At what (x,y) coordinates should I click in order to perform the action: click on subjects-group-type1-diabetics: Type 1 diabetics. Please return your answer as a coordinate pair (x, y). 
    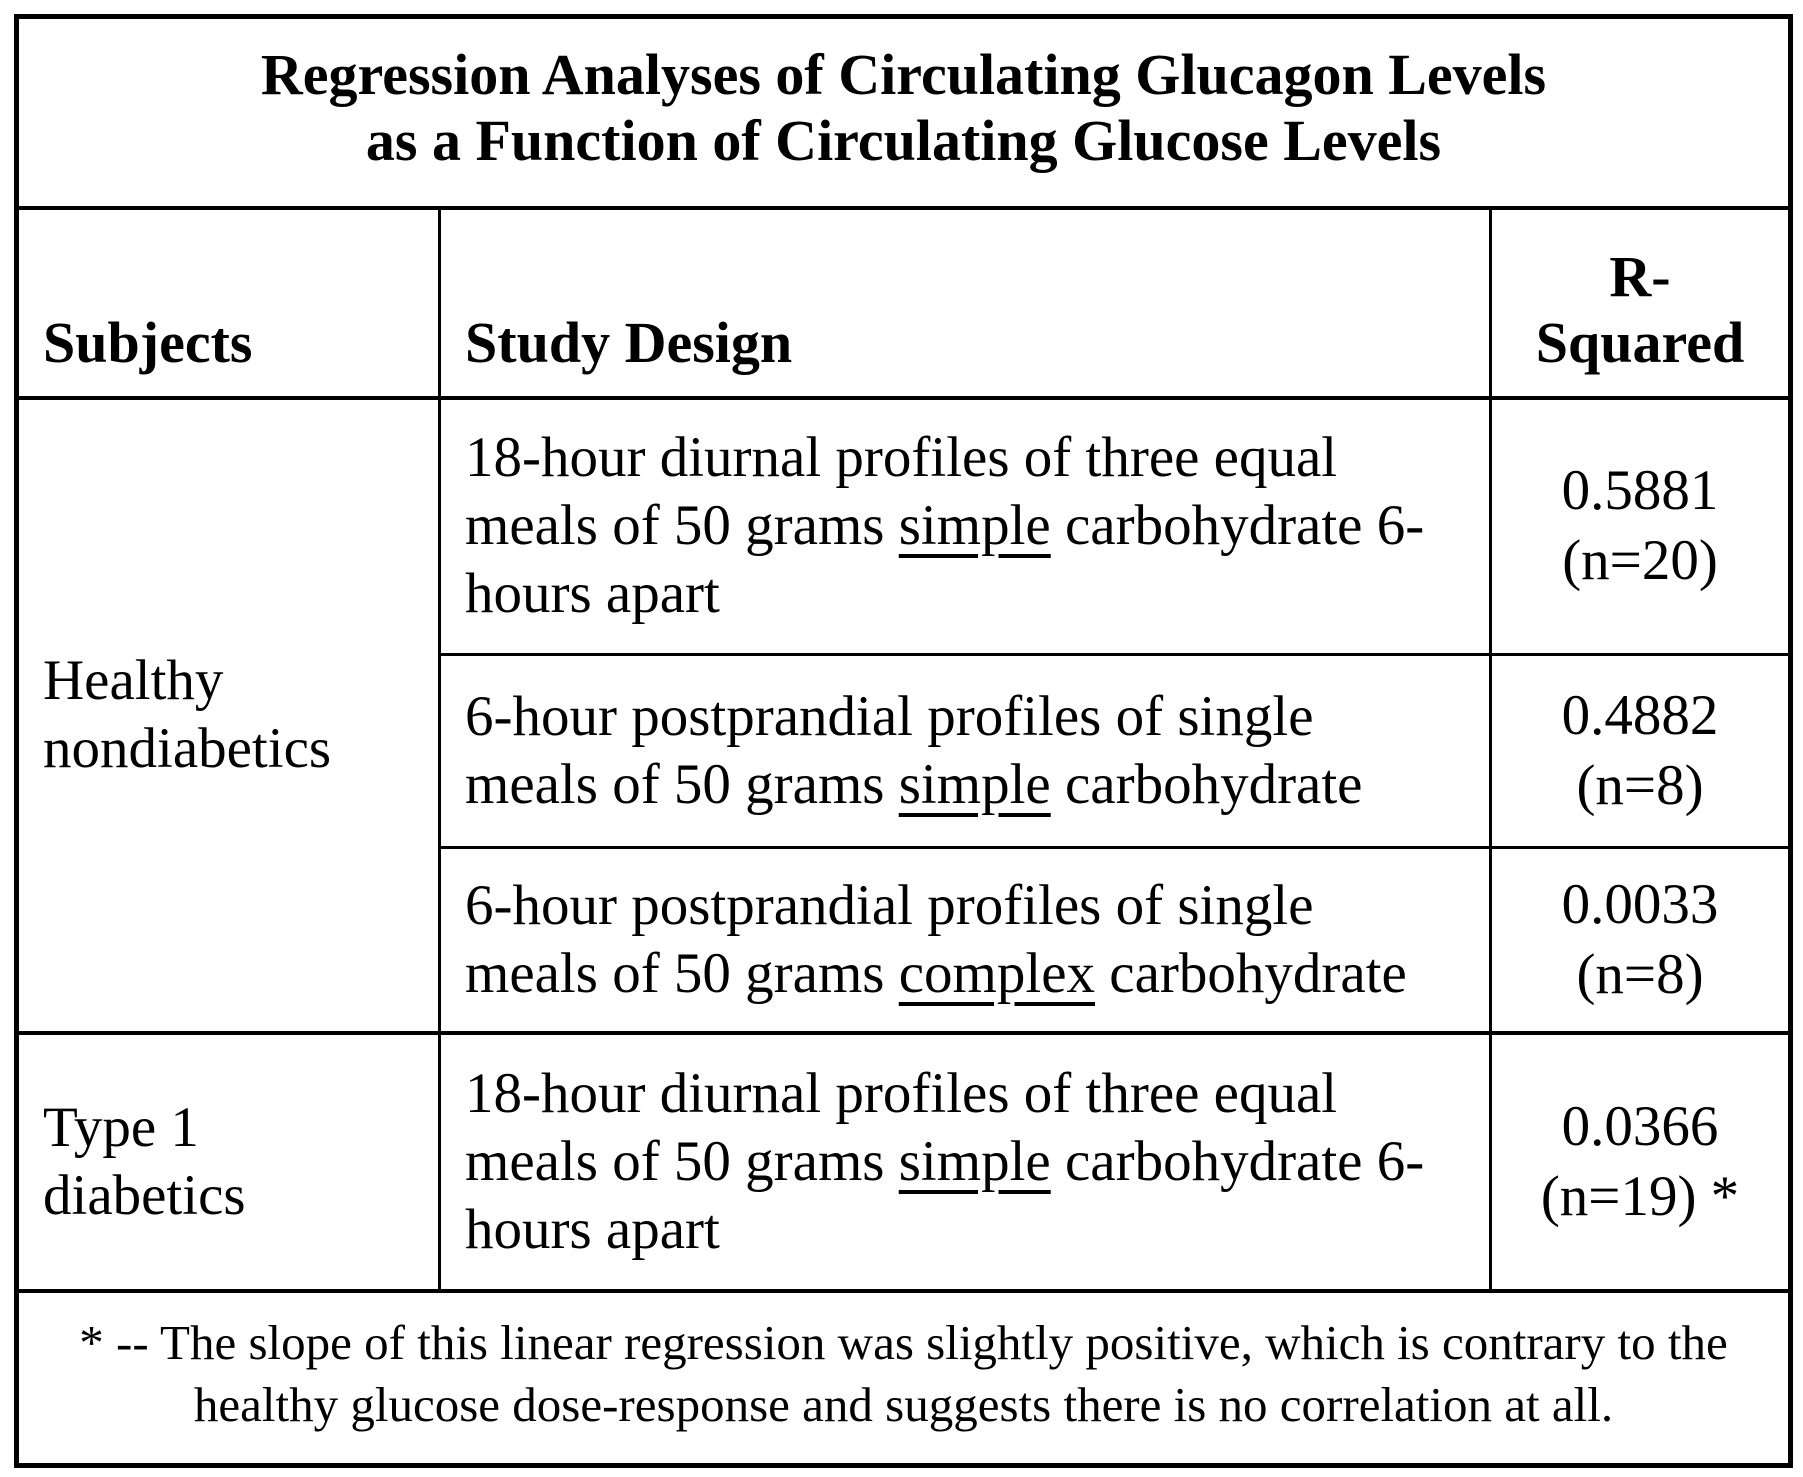
    Looking at the image, I should click on (228, 1161).